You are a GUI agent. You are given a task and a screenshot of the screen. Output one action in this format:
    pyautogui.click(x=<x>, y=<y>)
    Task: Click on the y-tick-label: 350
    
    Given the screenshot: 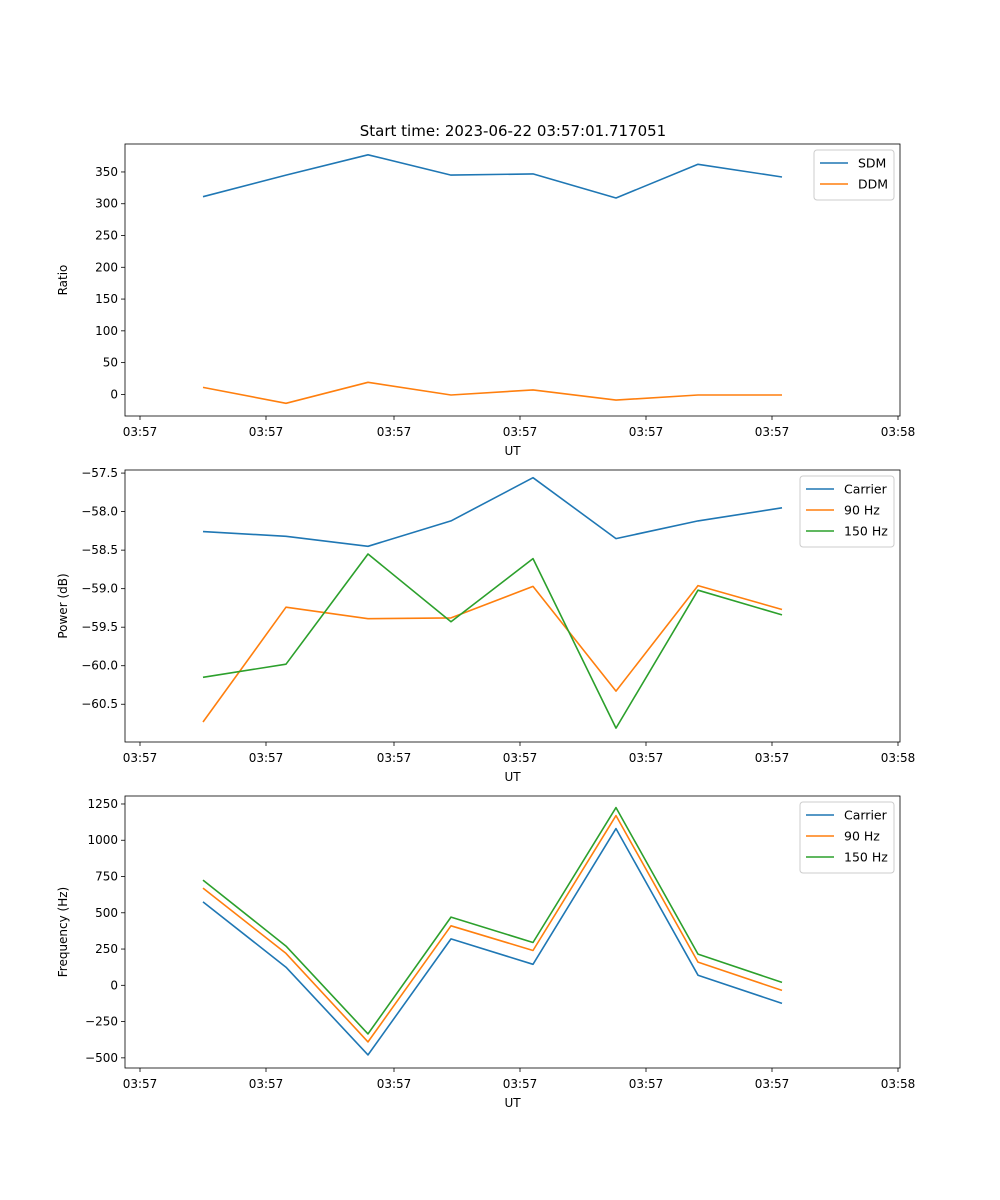 What is the action you would take?
    pyautogui.click(x=106, y=172)
    